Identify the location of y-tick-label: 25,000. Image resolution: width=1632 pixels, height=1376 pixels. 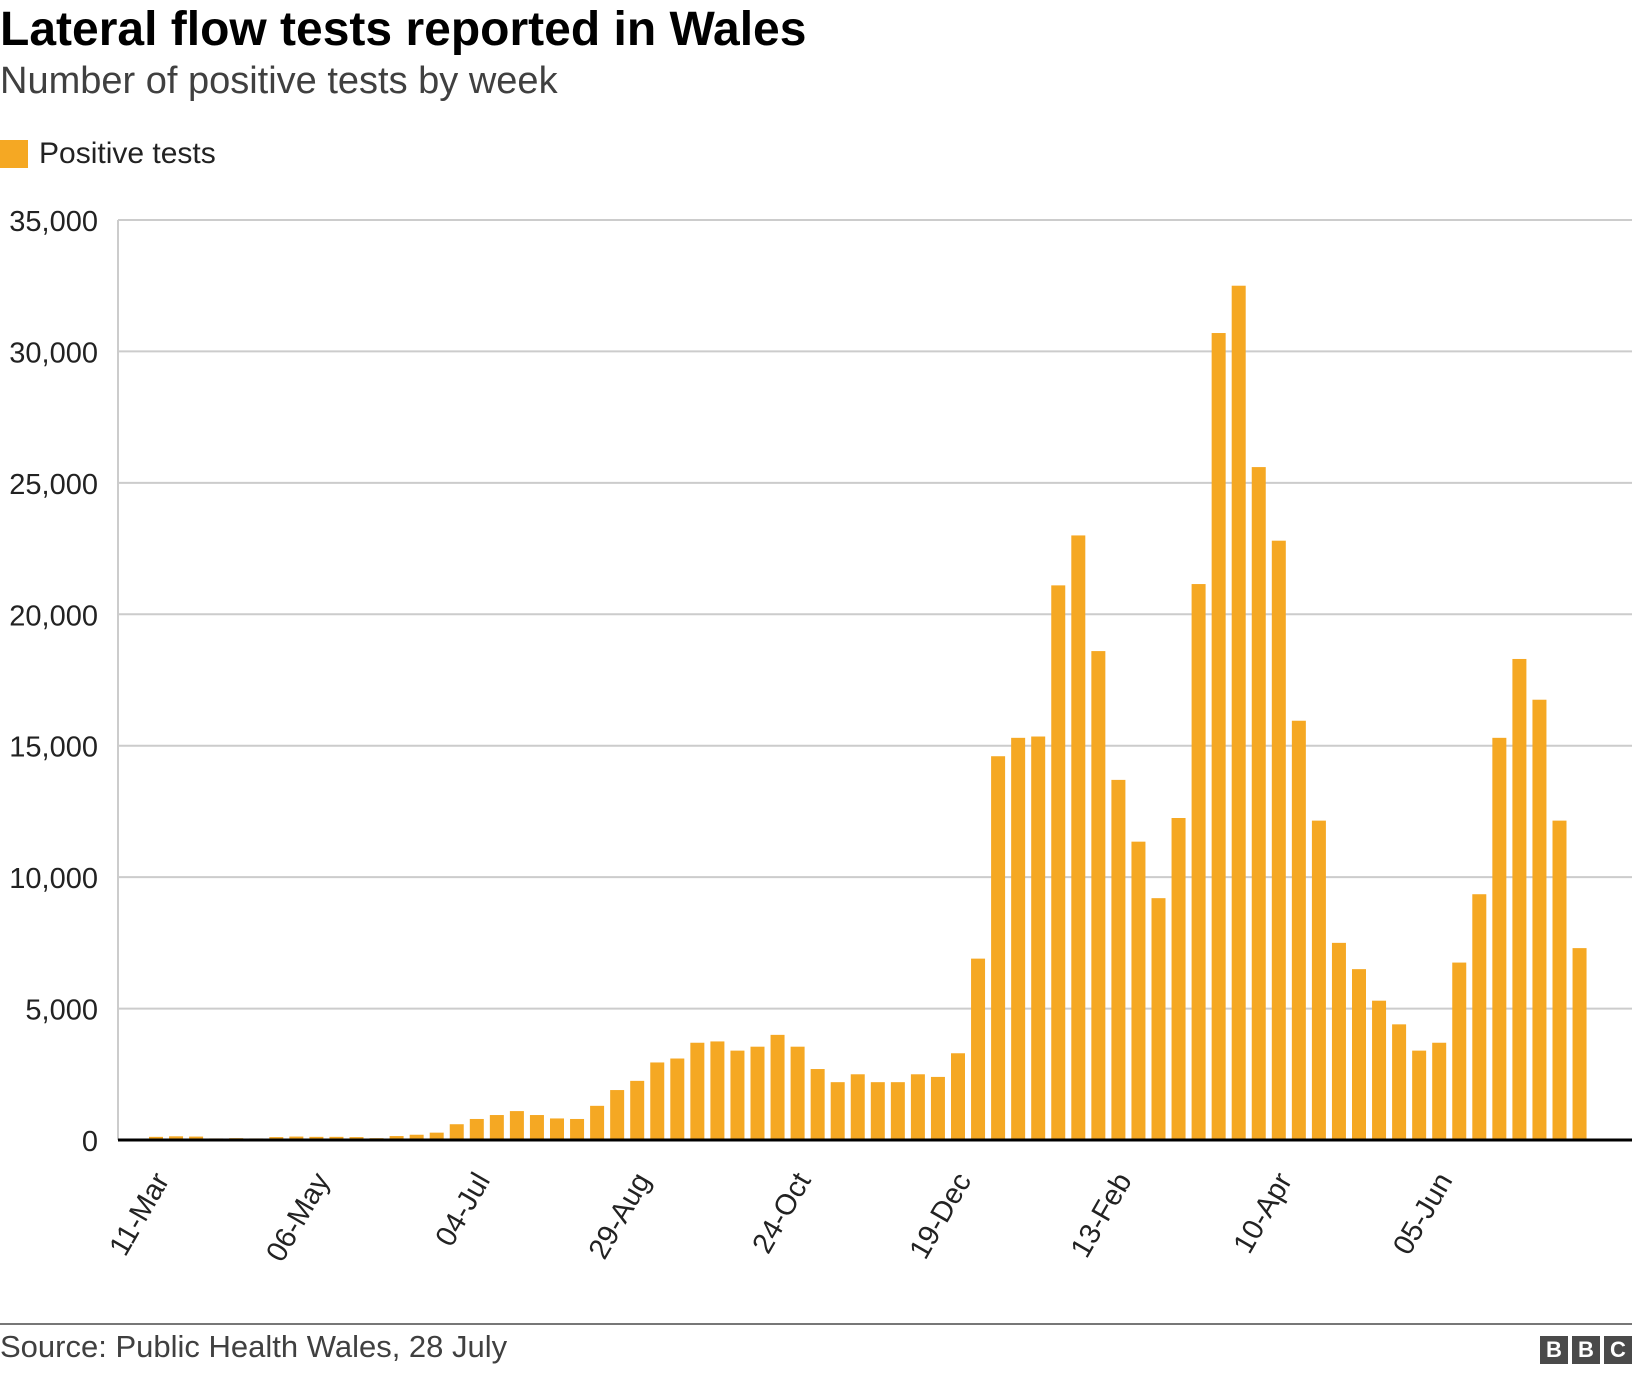
(53, 485).